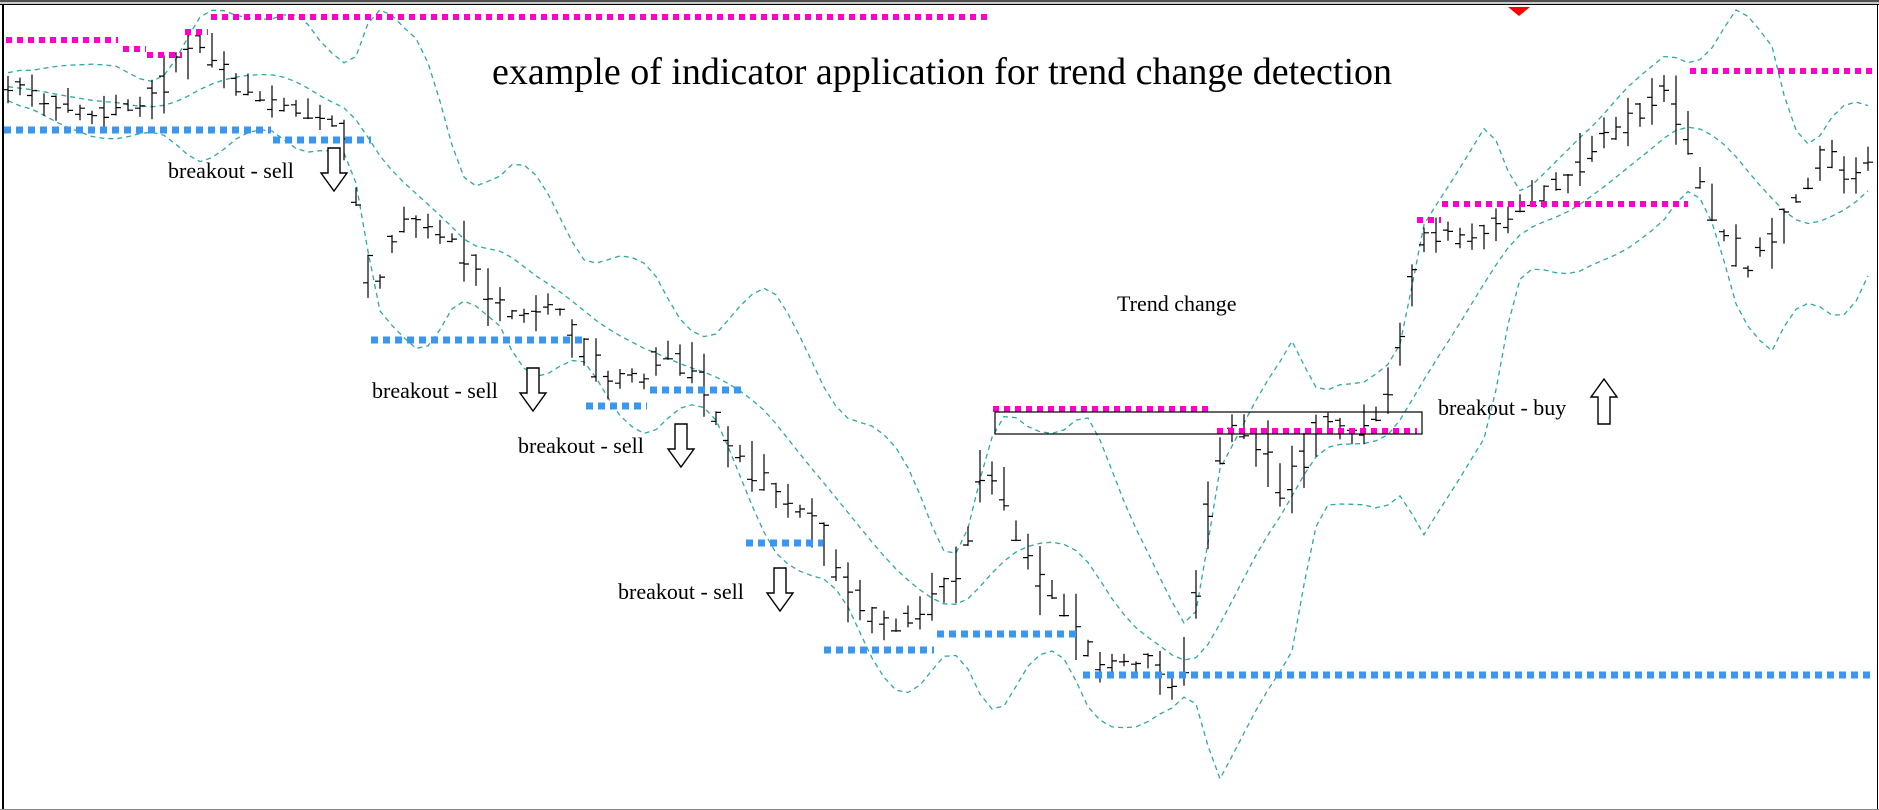 Image resolution: width=1879 pixels, height=810 pixels. What do you see at coordinates (1519, 11) in the screenshot?
I see `chart-shift-marker-icon` at bounding box center [1519, 11].